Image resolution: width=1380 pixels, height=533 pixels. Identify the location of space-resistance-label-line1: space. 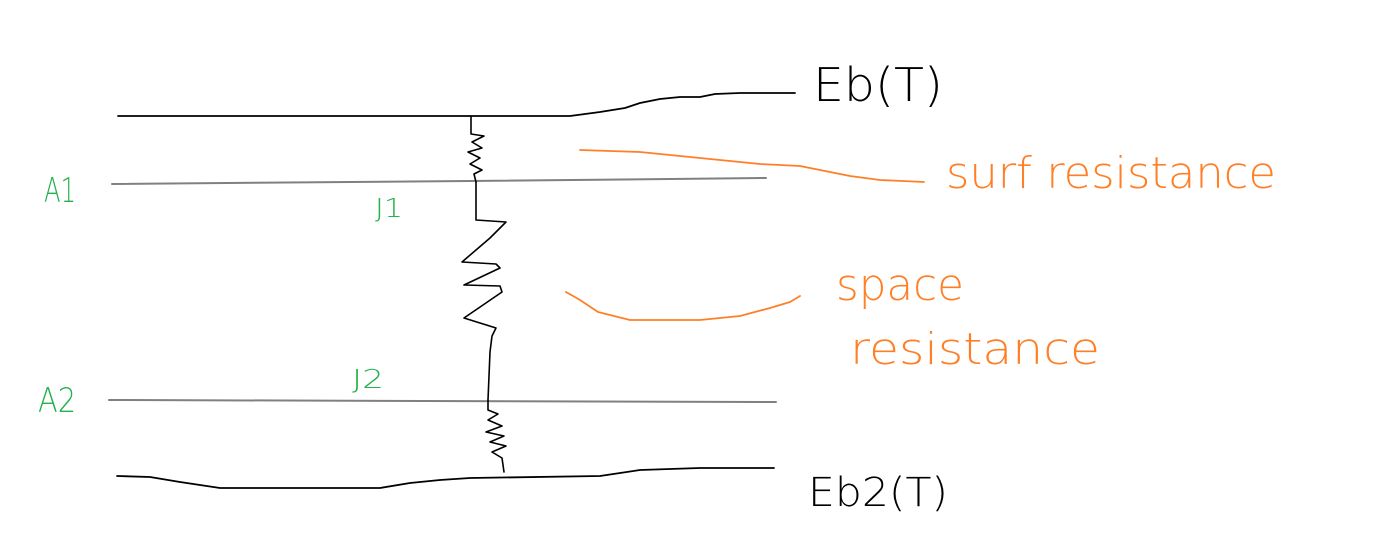
(900, 285).